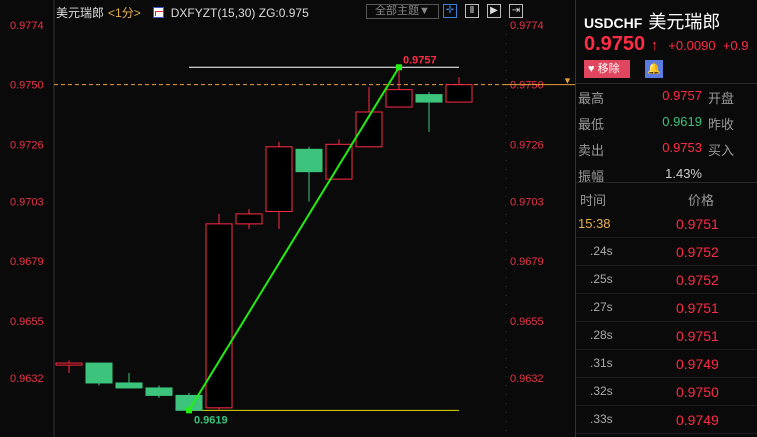 The width and height of the screenshot is (757, 437). What do you see at coordinates (27, 26) in the screenshot?
I see `y-tick-label-left: 0.9774` at bounding box center [27, 26].